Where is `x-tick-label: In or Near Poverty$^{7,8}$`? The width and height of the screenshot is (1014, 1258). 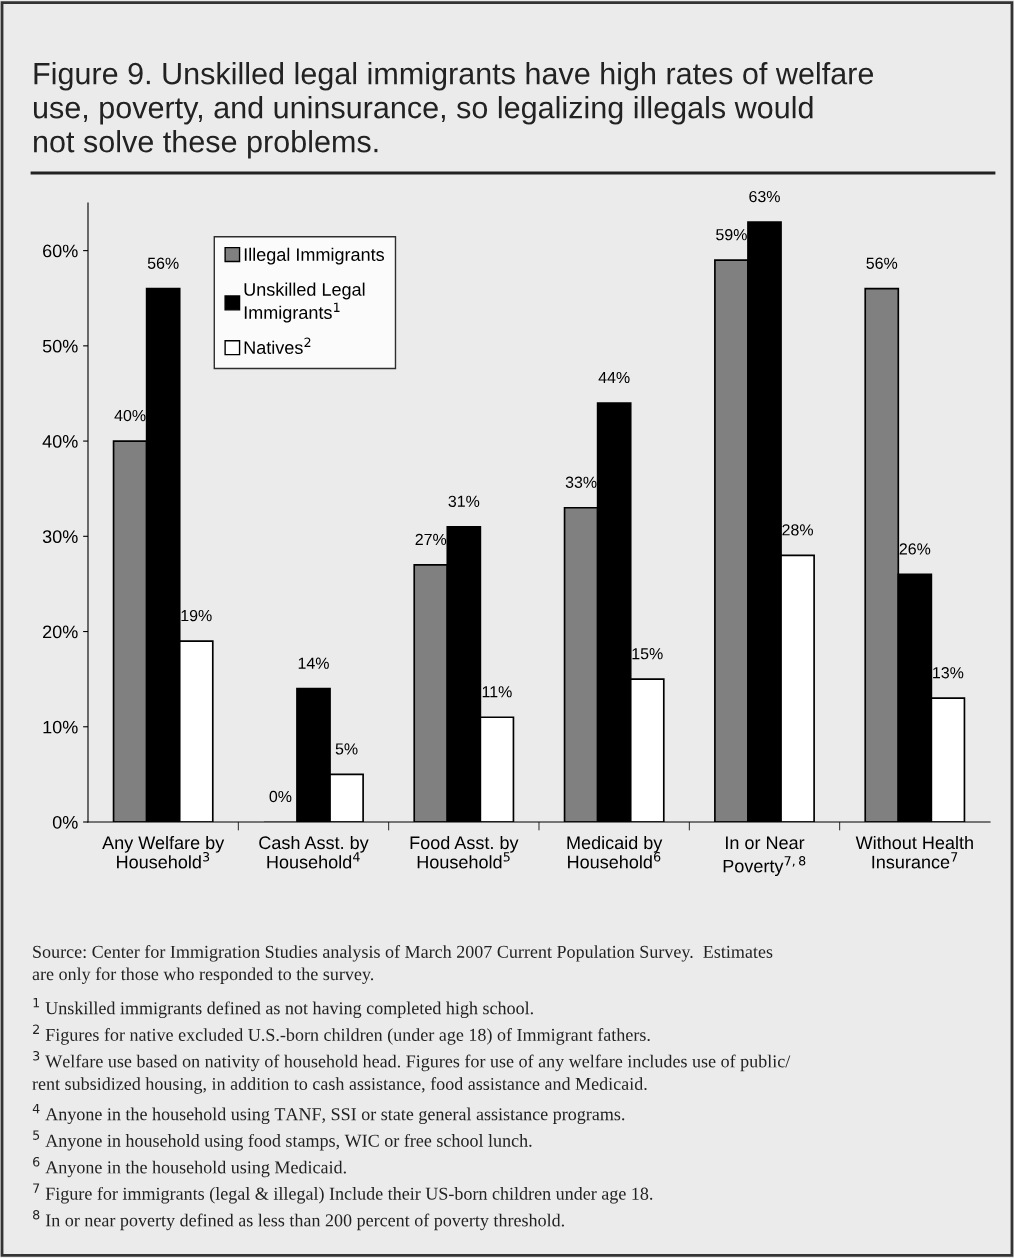 x-tick-label: In or Near Poverty$^{7,8}$ is located at coordinates (764, 856).